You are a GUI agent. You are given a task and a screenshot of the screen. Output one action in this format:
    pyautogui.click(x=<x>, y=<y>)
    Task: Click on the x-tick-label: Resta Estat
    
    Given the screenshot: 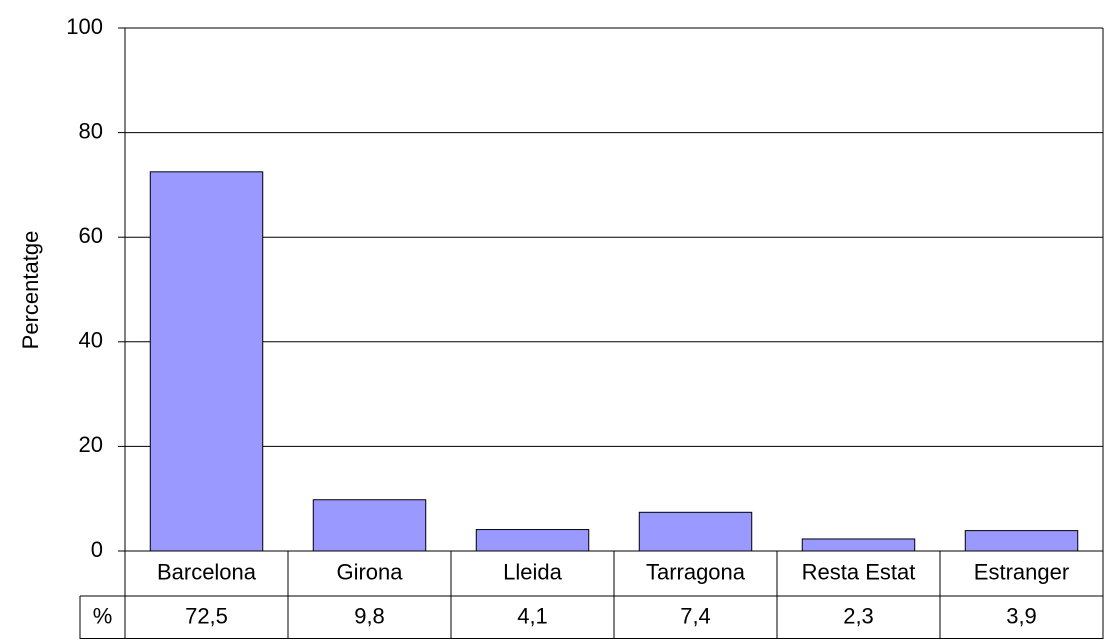 What is the action you would take?
    pyautogui.click(x=859, y=571)
    